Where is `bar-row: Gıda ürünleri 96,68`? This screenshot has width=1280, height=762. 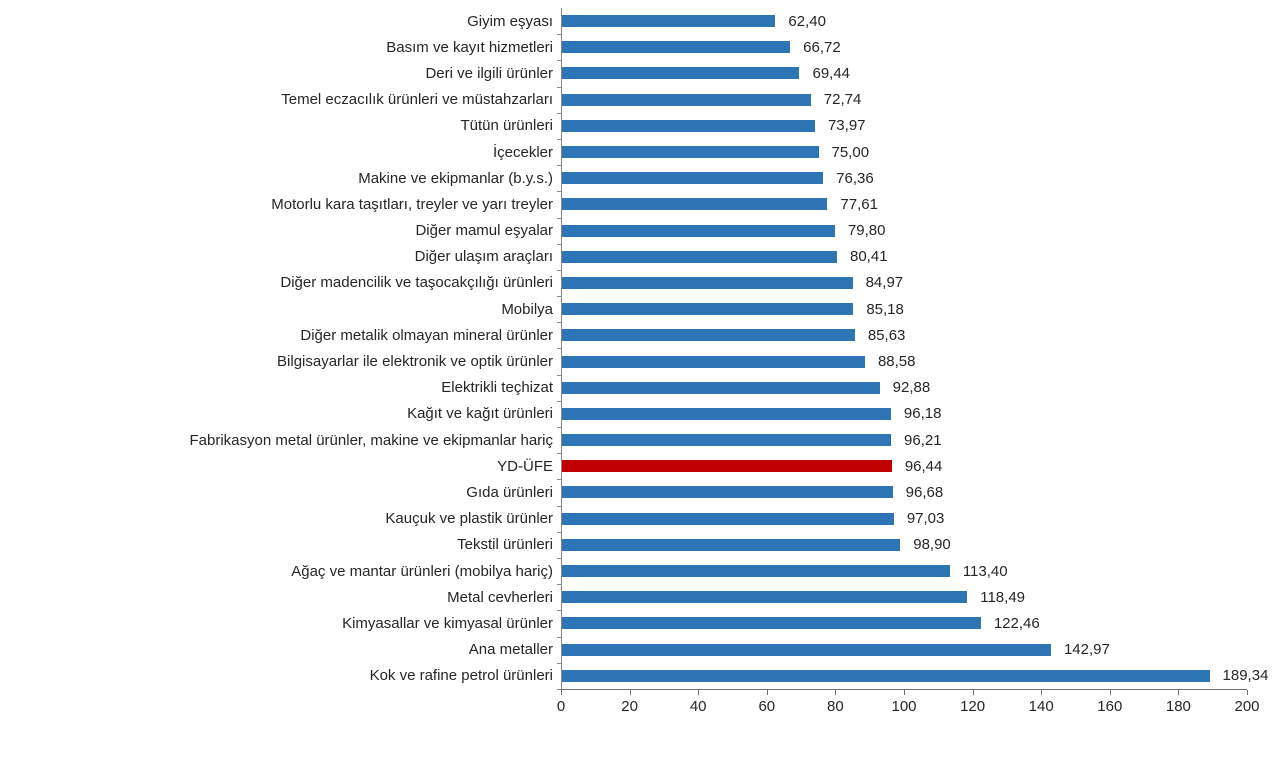 bar-row: Gıda ürünleri 96,68 is located at coordinates (640, 493).